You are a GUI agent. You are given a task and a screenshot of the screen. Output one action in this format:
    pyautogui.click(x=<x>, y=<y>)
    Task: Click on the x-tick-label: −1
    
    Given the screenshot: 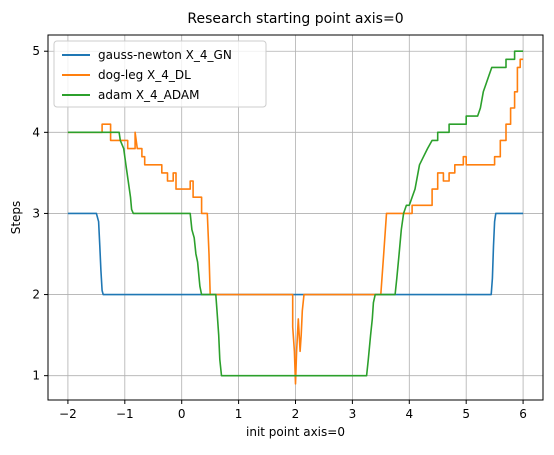 What is the action you would take?
    pyautogui.click(x=125, y=414)
    